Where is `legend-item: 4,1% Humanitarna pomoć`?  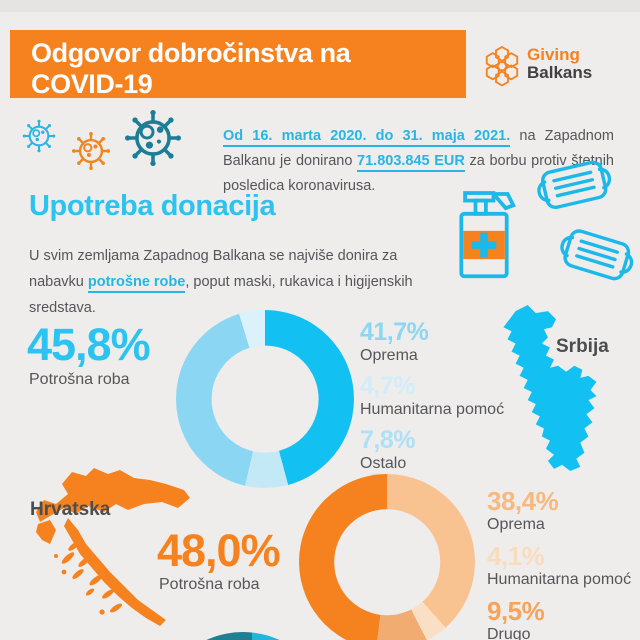 legend-item: 4,1% Humanitarna pomoć is located at coordinates (559, 565).